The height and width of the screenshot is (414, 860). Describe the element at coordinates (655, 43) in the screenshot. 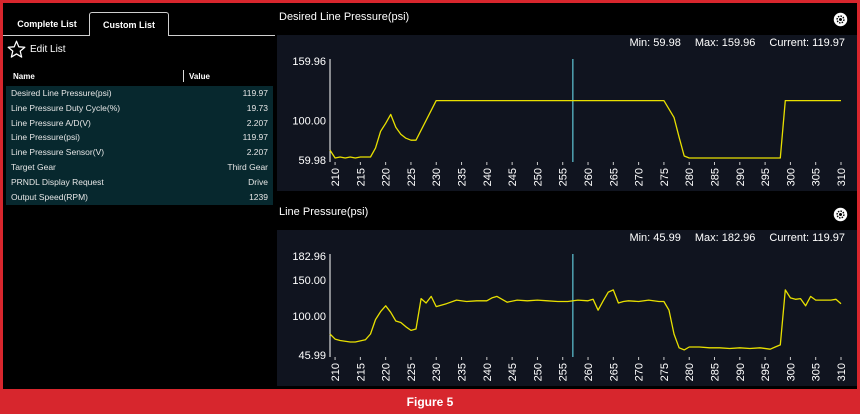

I see `stat-min: Min: 59.98` at that location.